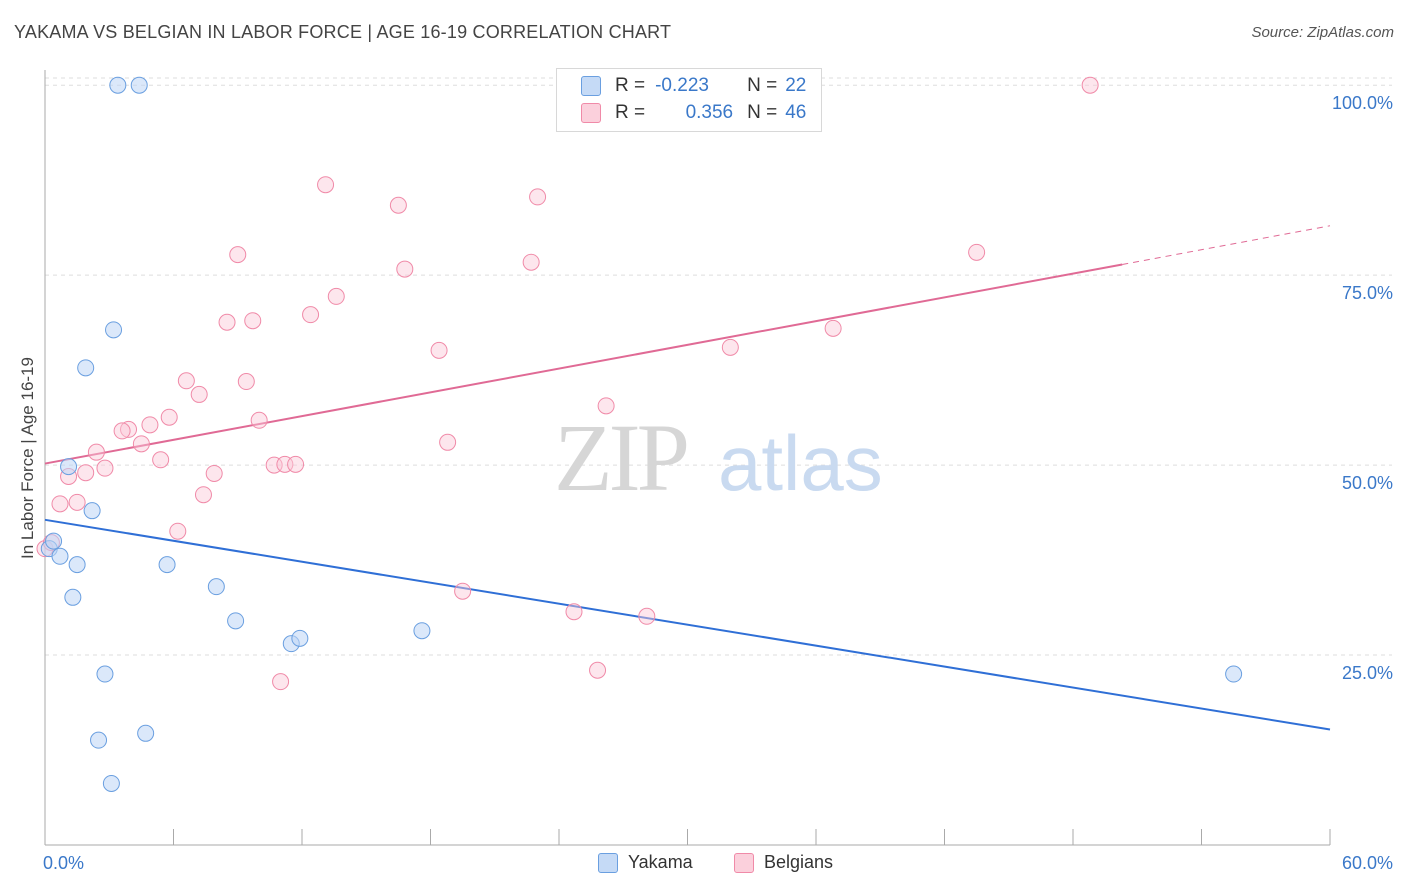 This screenshot has height=892, width=1406. What do you see at coordinates (744, 862) in the screenshot?
I see `belgians-legend-swatch` at bounding box center [744, 862].